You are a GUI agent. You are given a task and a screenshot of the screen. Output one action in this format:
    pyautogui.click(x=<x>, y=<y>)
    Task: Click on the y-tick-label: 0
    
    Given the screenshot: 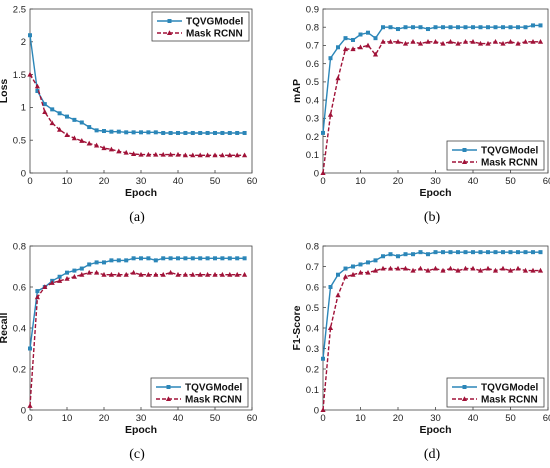 What is the action you would take?
    pyautogui.click(x=316, y=173)
    